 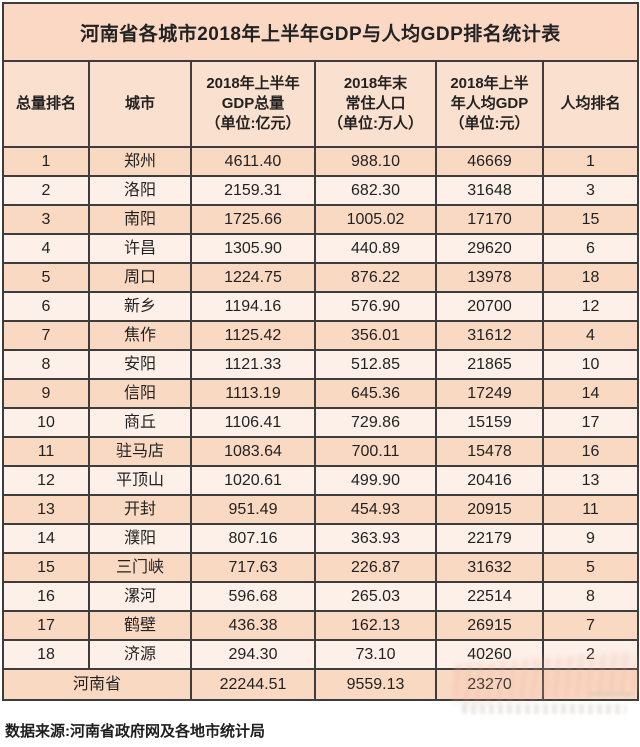 What do you see at coordinates (489, 277) in the screenshot?
I see `per-capita-cell: 13978` at bounding box center [489, 277].